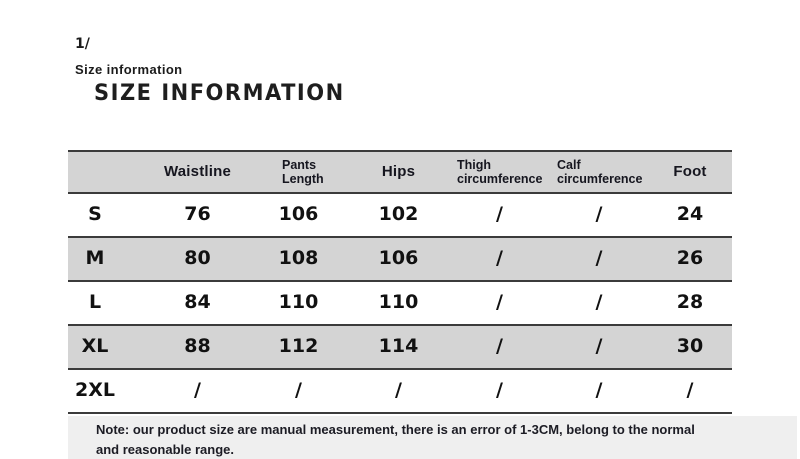  I want to click on column-header-pants-length: Pants Length, so click(303, 171).